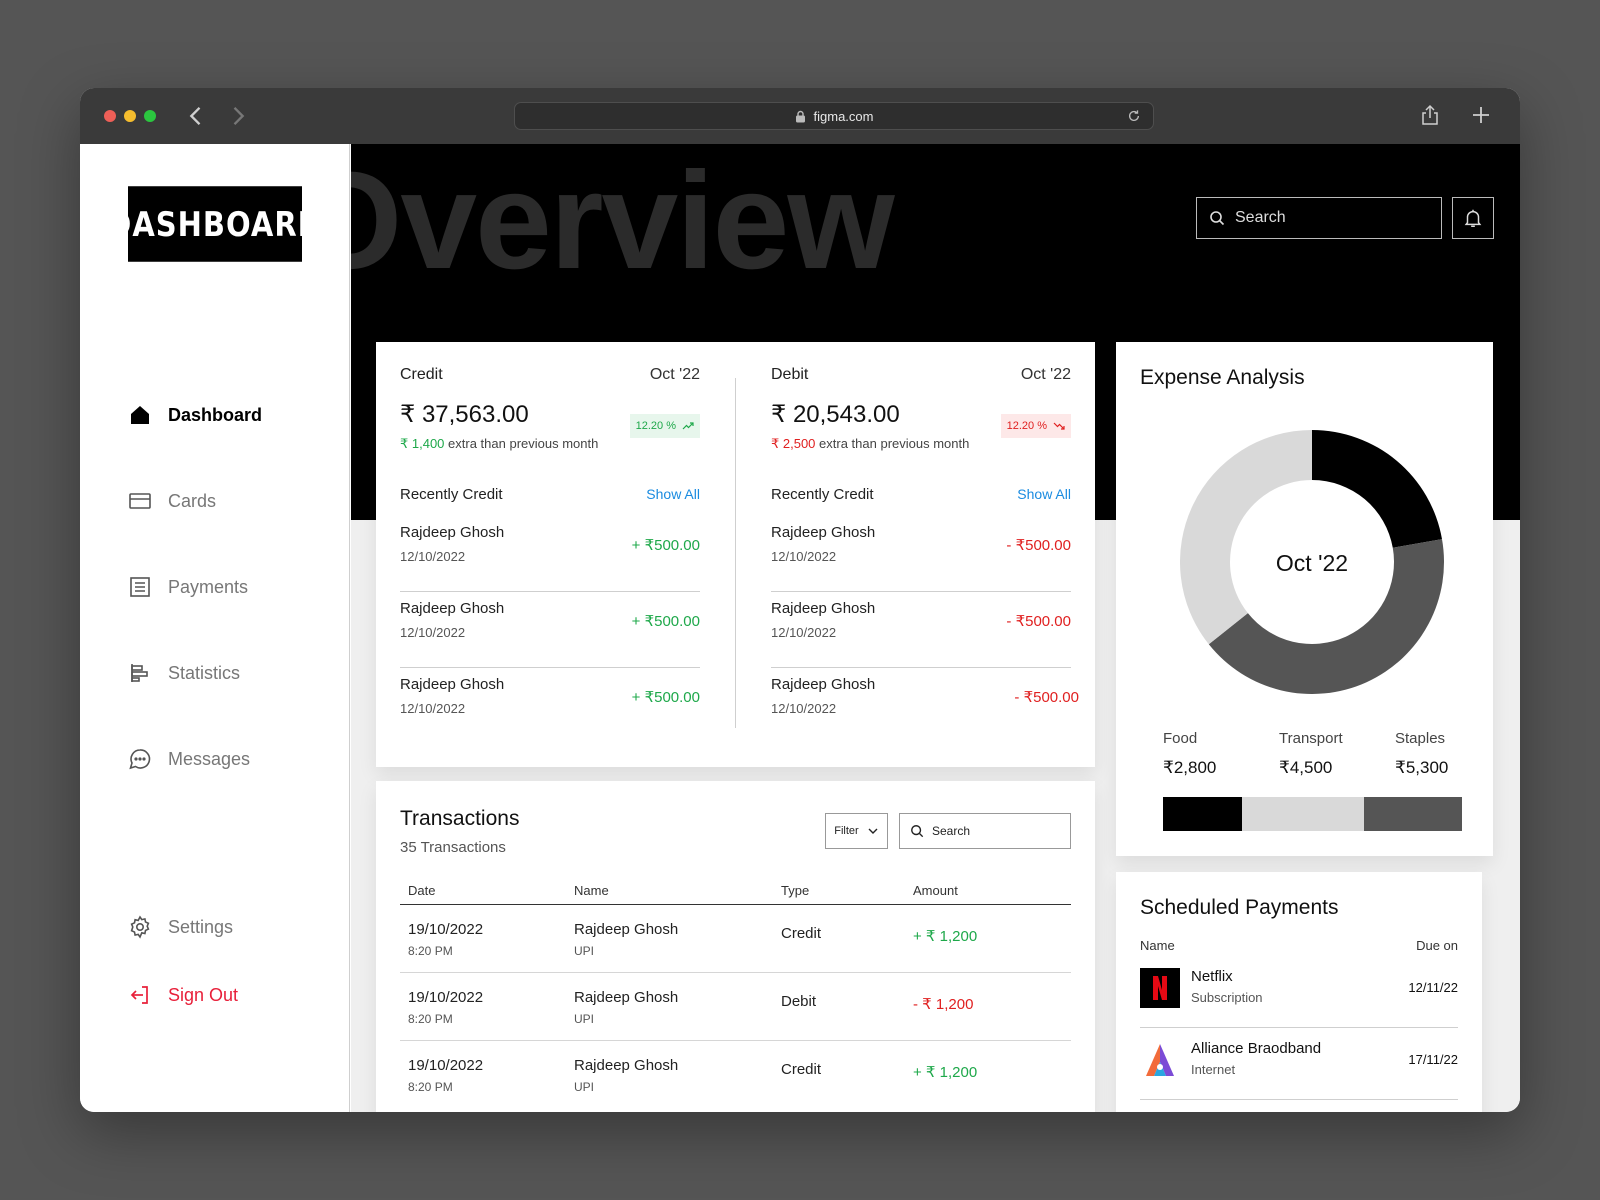 The height and width of the screenshot is (1200, 1600). What do you see at coordinates (800, 116) in the screenshot?
I see `lock-icon` at bounding box center [800, 116].